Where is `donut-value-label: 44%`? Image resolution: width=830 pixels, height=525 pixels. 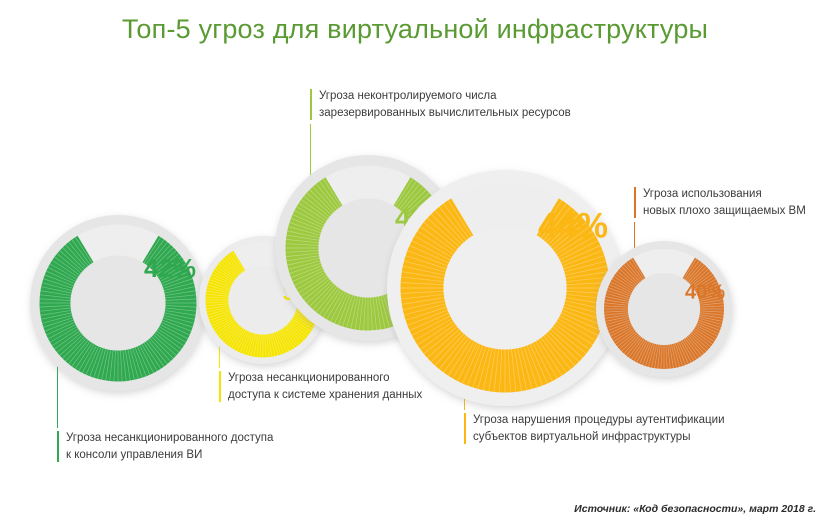 donut-value-label: 44% is located at coordinates (573, 225).